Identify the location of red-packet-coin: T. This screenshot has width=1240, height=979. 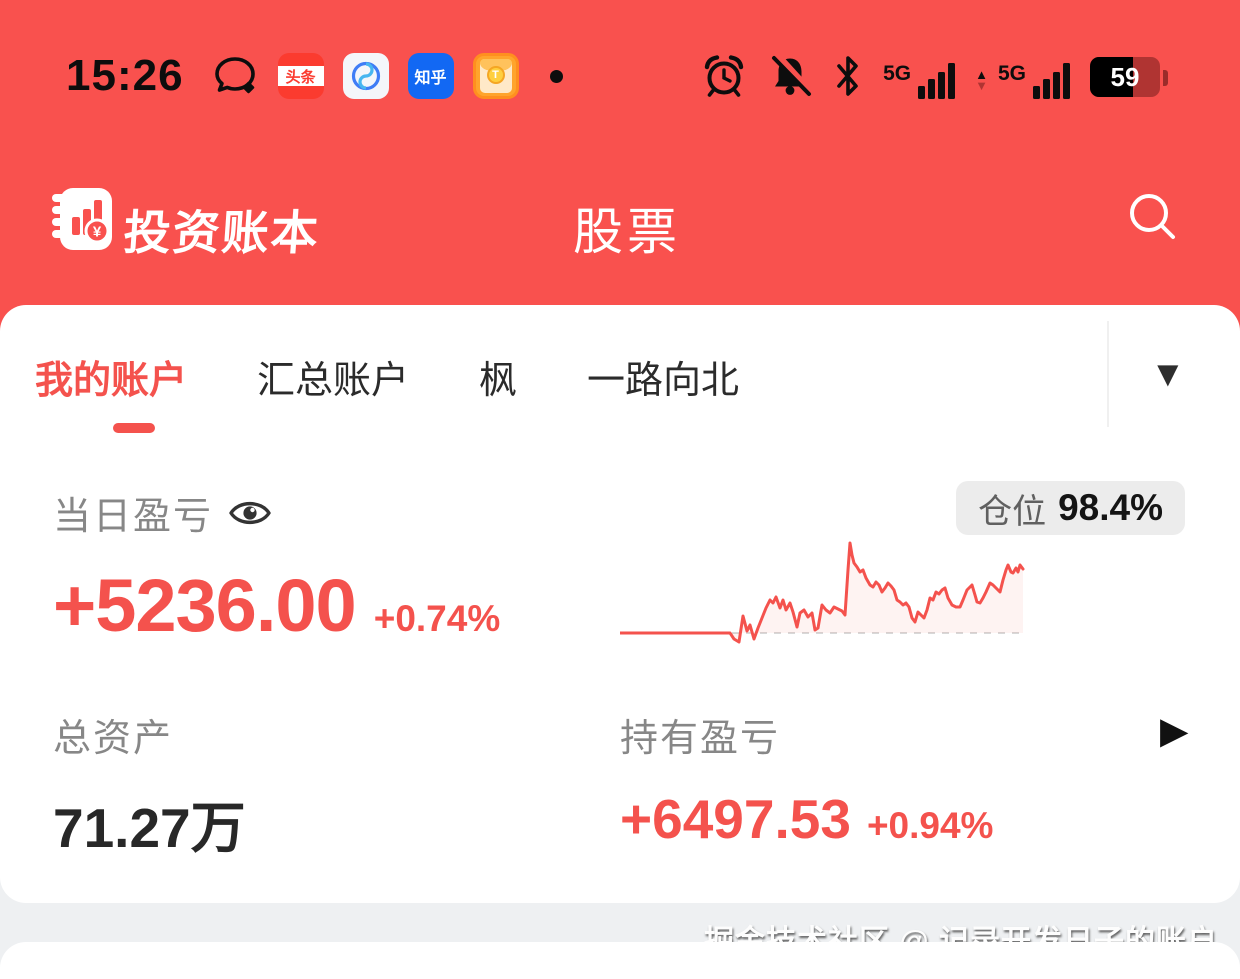
(495, 75).